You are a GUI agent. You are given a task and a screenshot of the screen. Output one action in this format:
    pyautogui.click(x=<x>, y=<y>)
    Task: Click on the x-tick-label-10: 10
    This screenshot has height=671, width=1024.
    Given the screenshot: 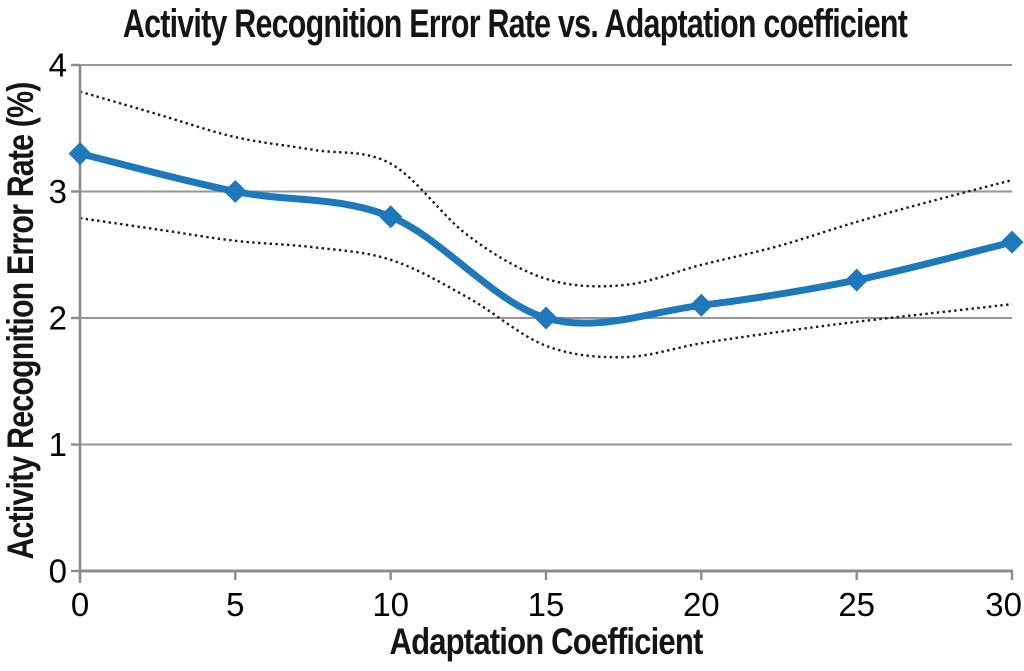 What is the action you would take?
    pyautogui.click(x=390, y=604)
    